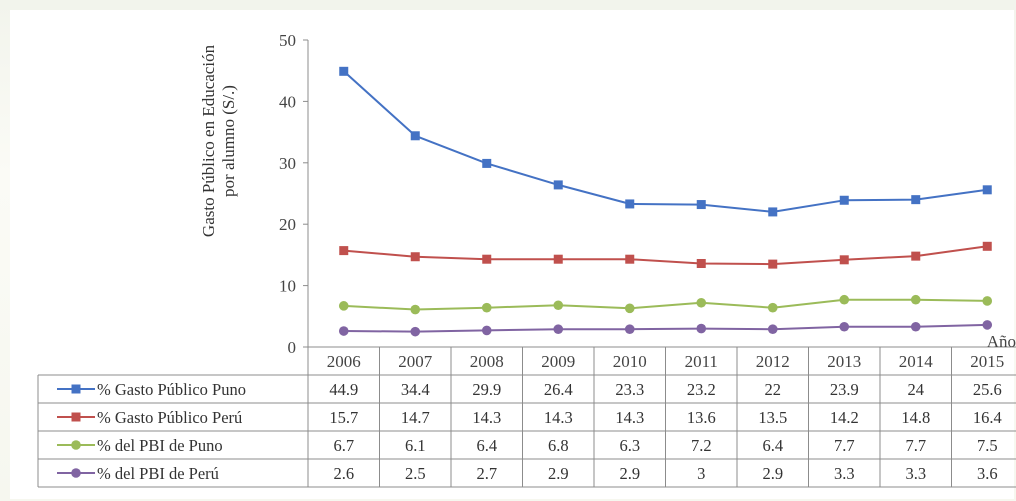 The height and width of the screenshot is (501, 1016). What do you see at coordinates (987, 417) in the screenshot?
I see `table-cell-value: 16.4` at bounding box center [987, 417].